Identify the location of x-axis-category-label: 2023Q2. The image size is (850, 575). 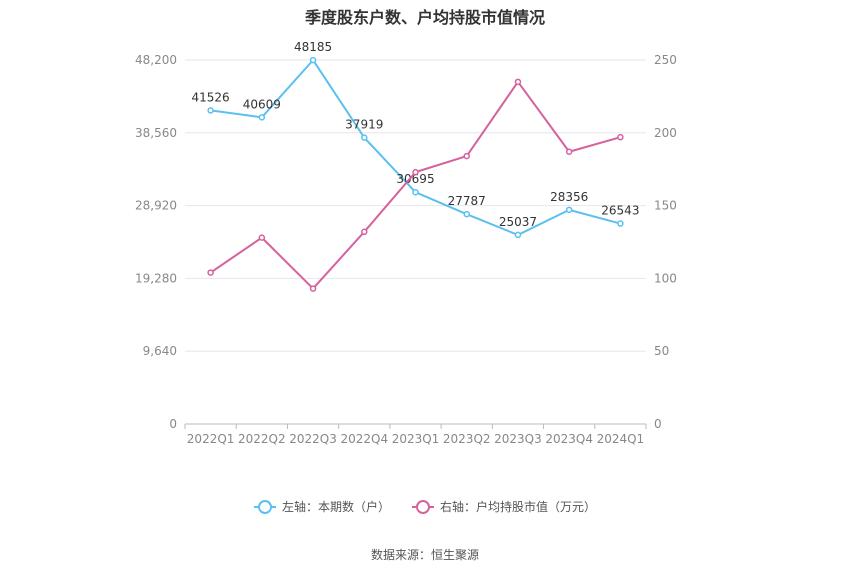
(467, 439).